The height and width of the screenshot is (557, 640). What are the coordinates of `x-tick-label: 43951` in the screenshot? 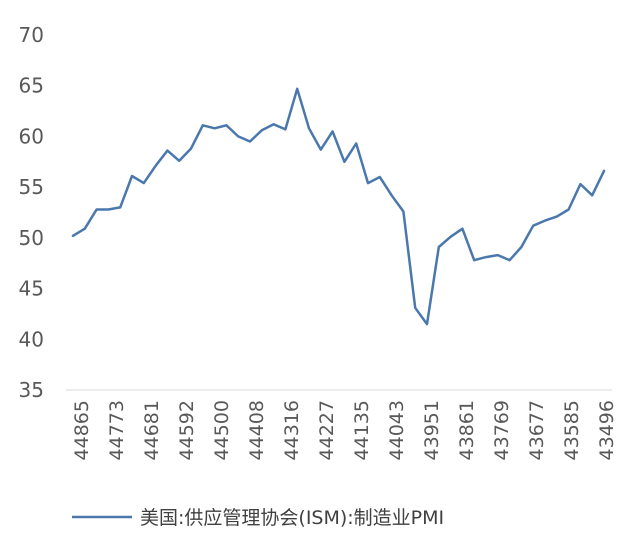 It's located at (432, 430).